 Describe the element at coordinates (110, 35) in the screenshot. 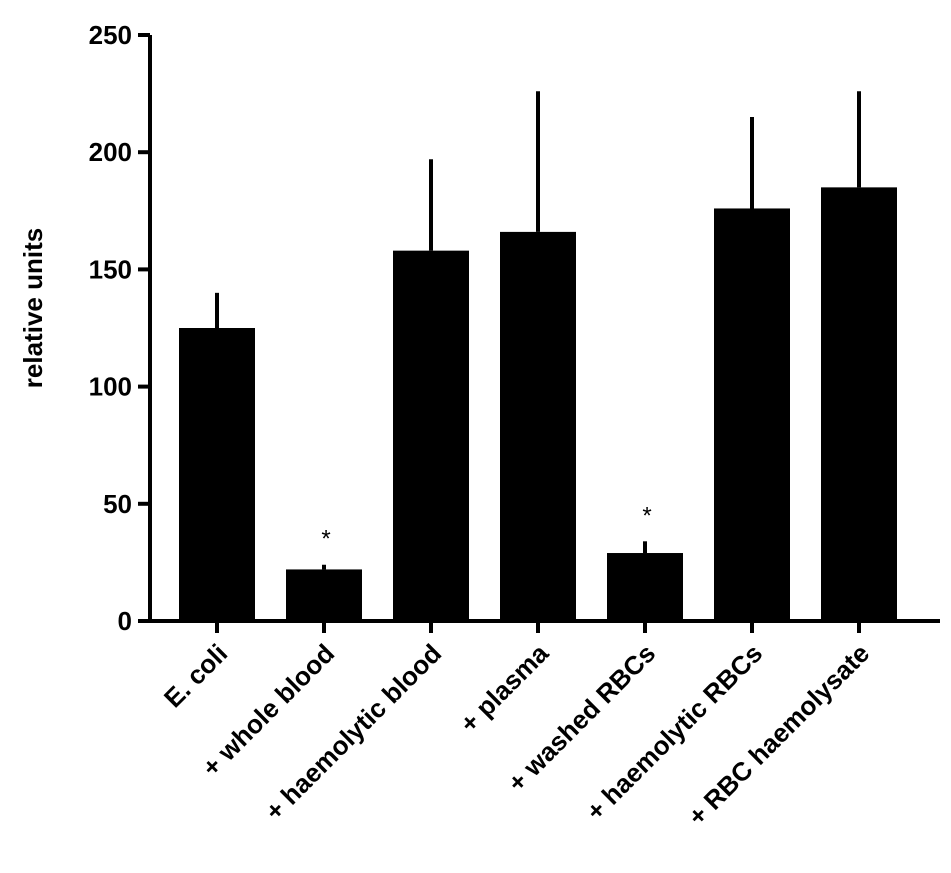

I see `y-tick-label: 250` at that location.